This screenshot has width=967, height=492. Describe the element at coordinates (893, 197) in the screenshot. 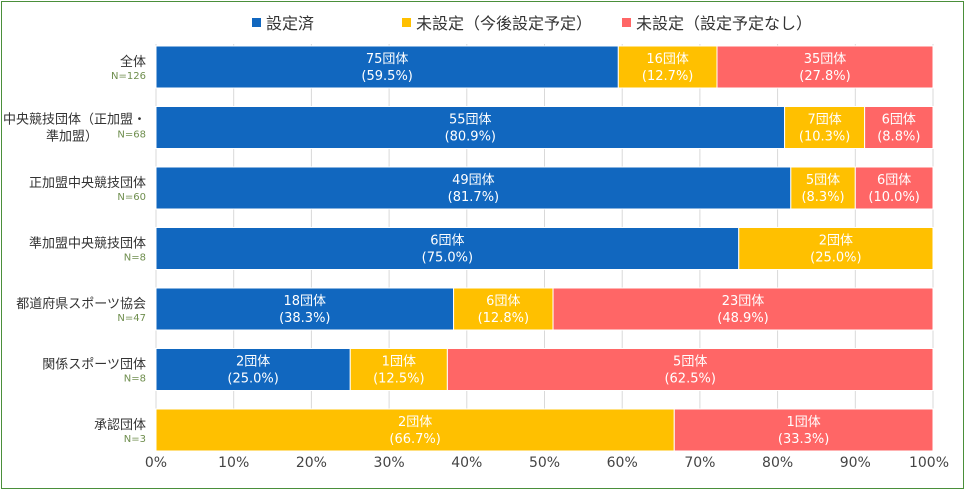

I see `bar-percent-label: (10.0%)` at that location.